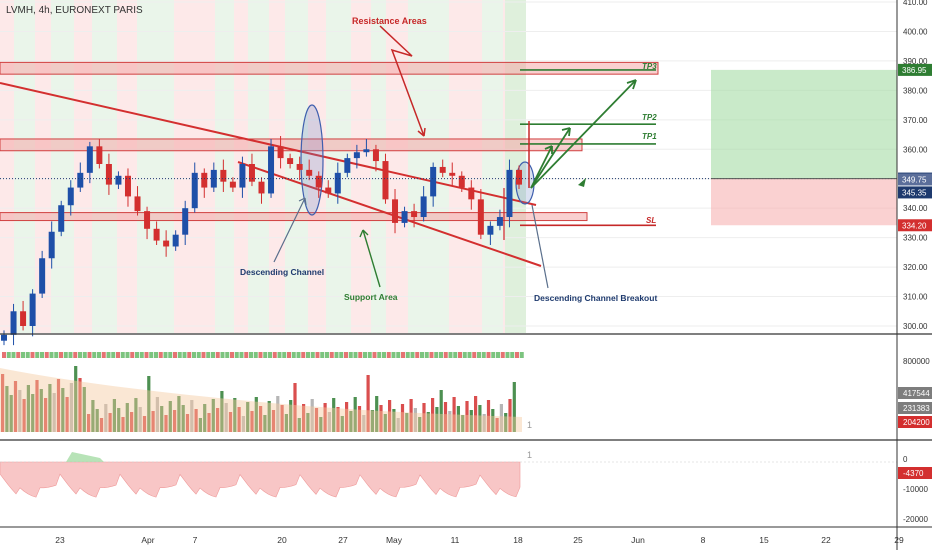  I want to click on time-tick-label: 7, so click(195, 540).